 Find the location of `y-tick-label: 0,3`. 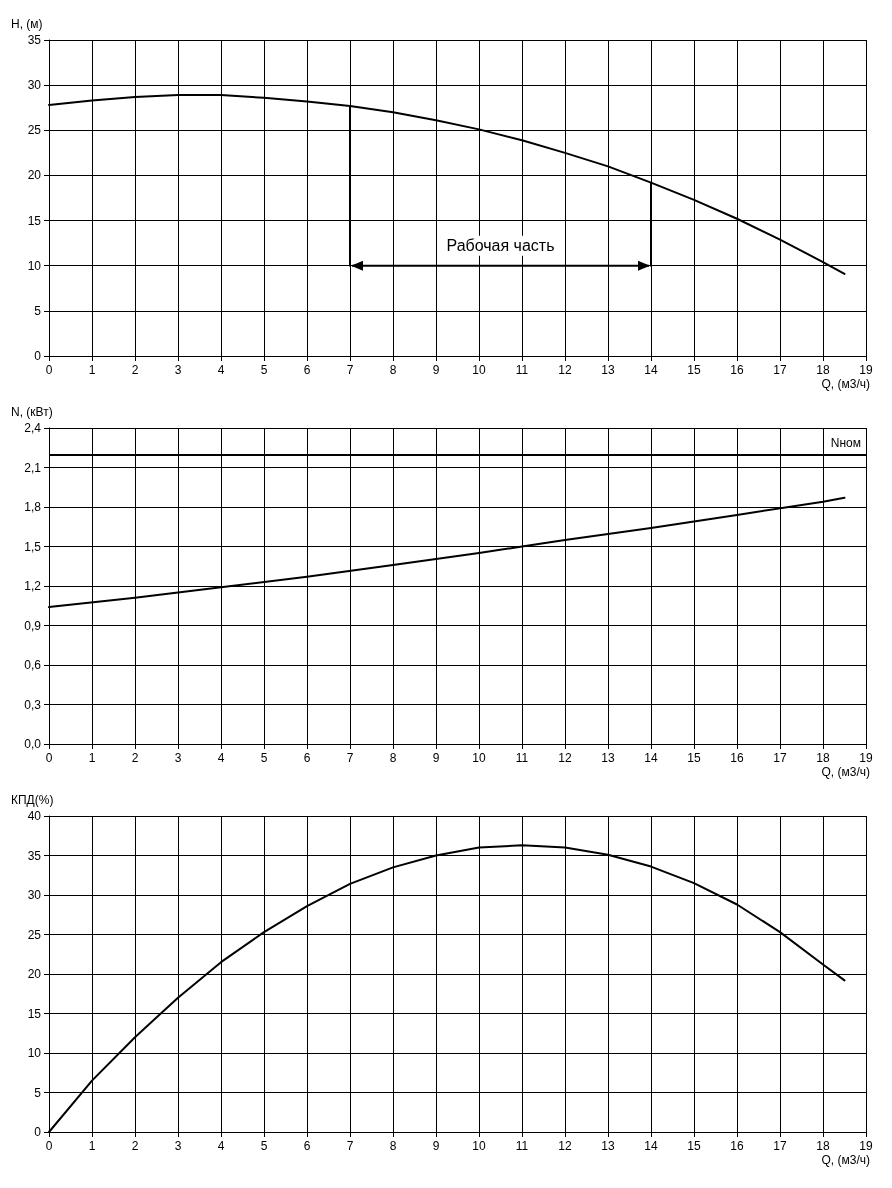

y-tick-label: 0,3 is located at coordinates (33, 704).